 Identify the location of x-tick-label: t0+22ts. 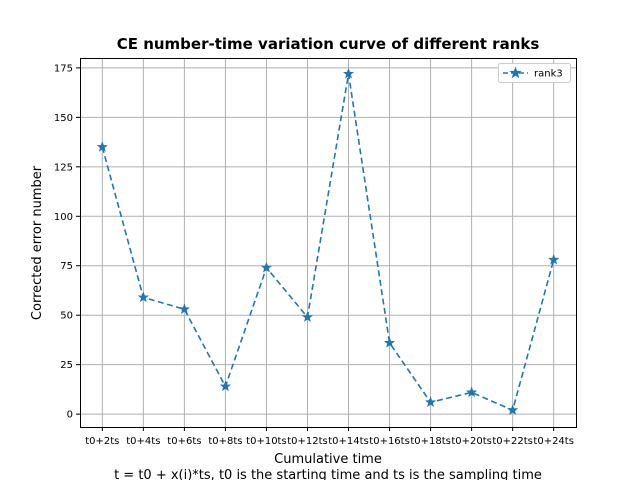
(512, 441).